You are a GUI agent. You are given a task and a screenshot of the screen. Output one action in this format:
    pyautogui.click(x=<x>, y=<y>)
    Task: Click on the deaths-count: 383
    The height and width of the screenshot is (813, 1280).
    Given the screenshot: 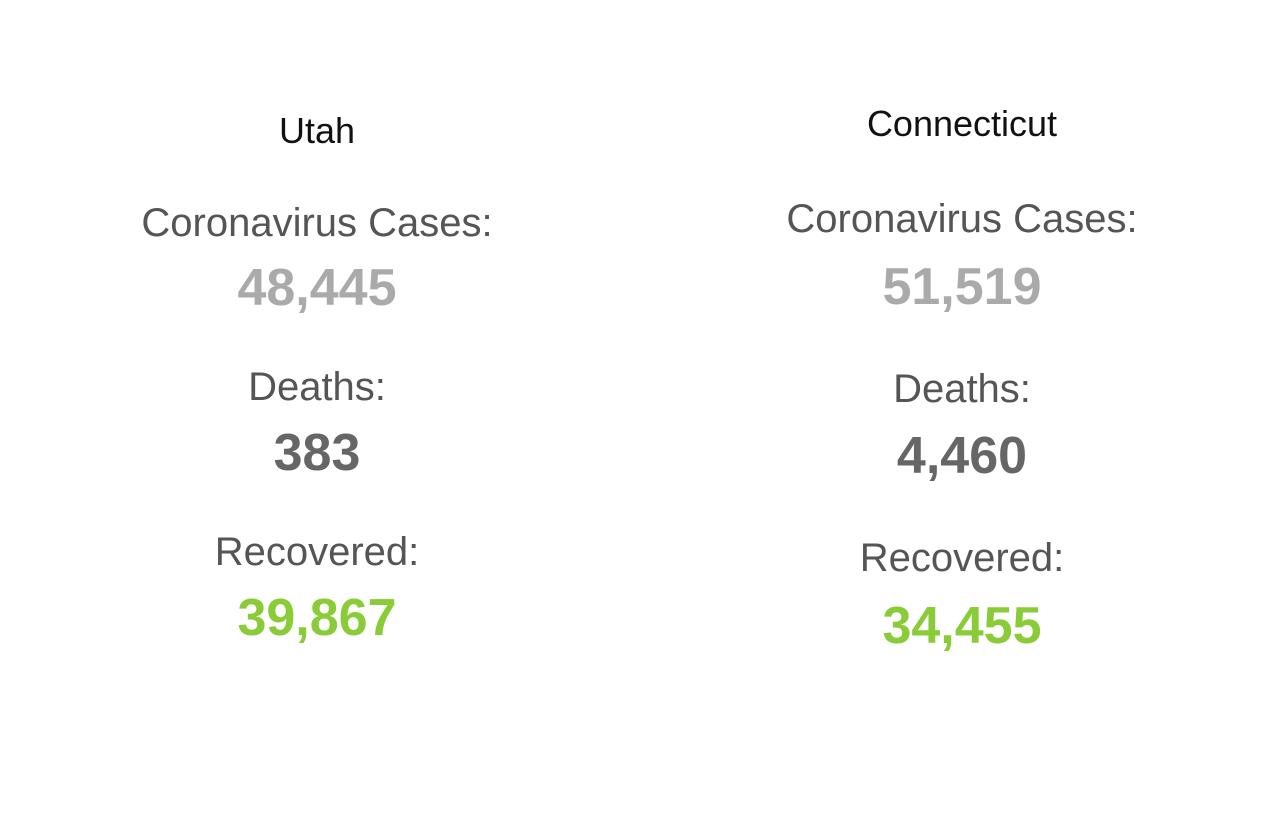 What is the action you would take?
    pyautogui.click(x=317, y=453)
    